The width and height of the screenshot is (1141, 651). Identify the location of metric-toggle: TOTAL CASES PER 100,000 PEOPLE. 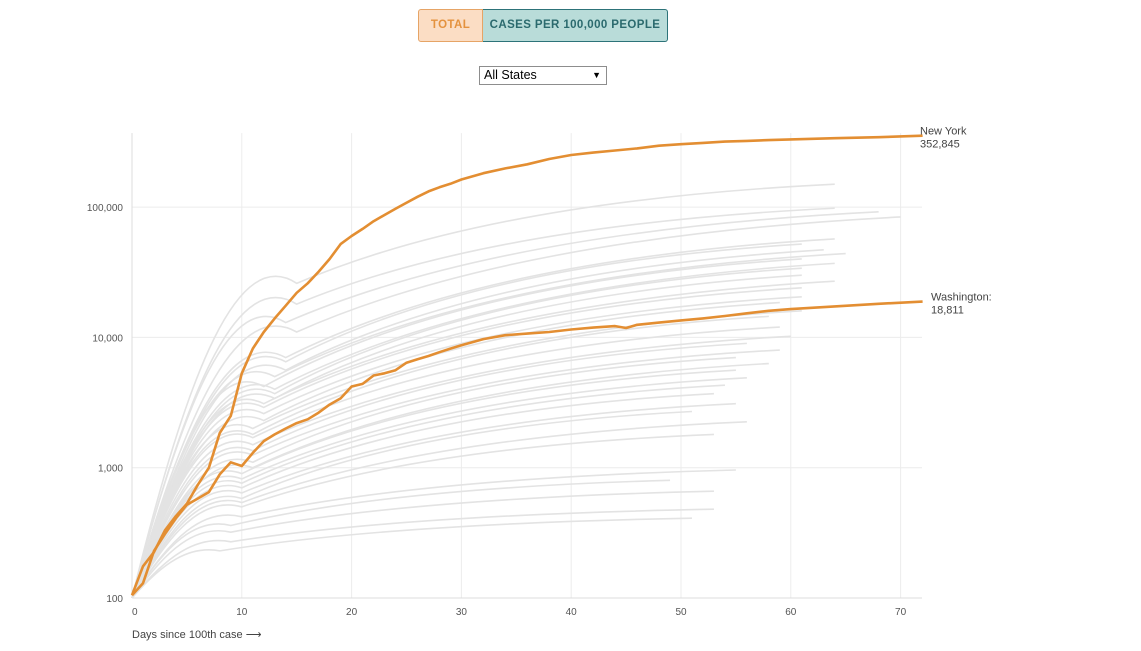
(543, 25).